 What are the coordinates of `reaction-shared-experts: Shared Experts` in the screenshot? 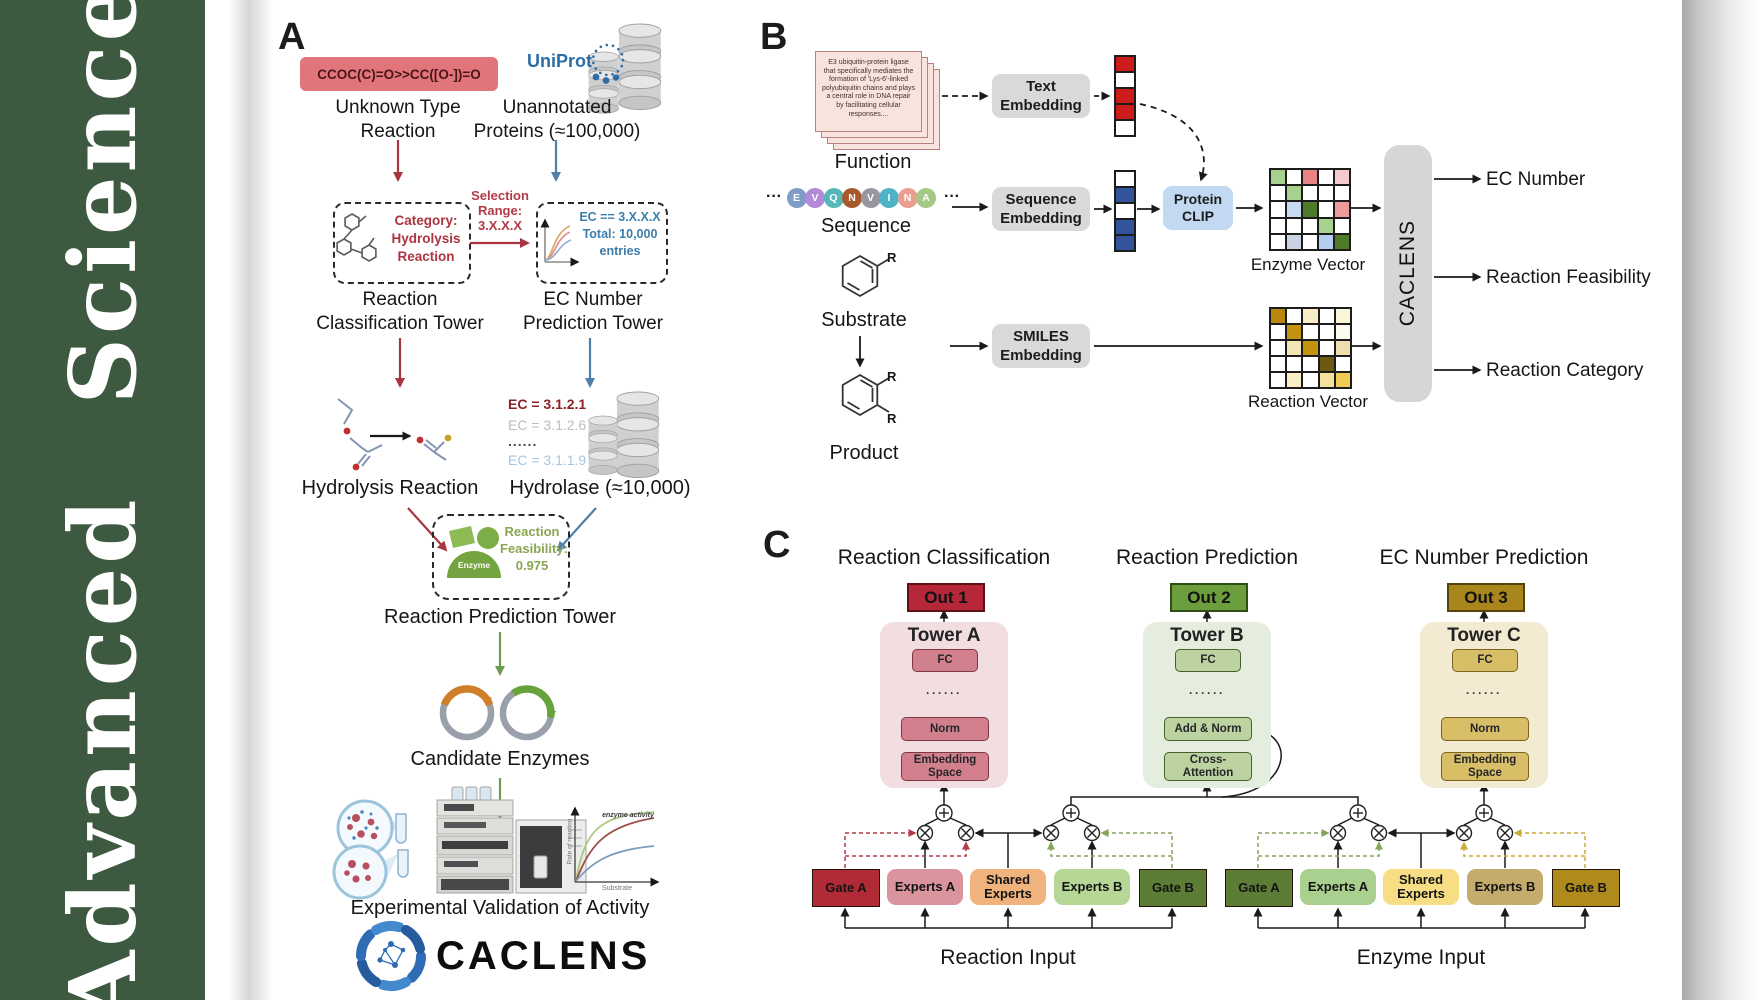 It's located at (1008, 887).